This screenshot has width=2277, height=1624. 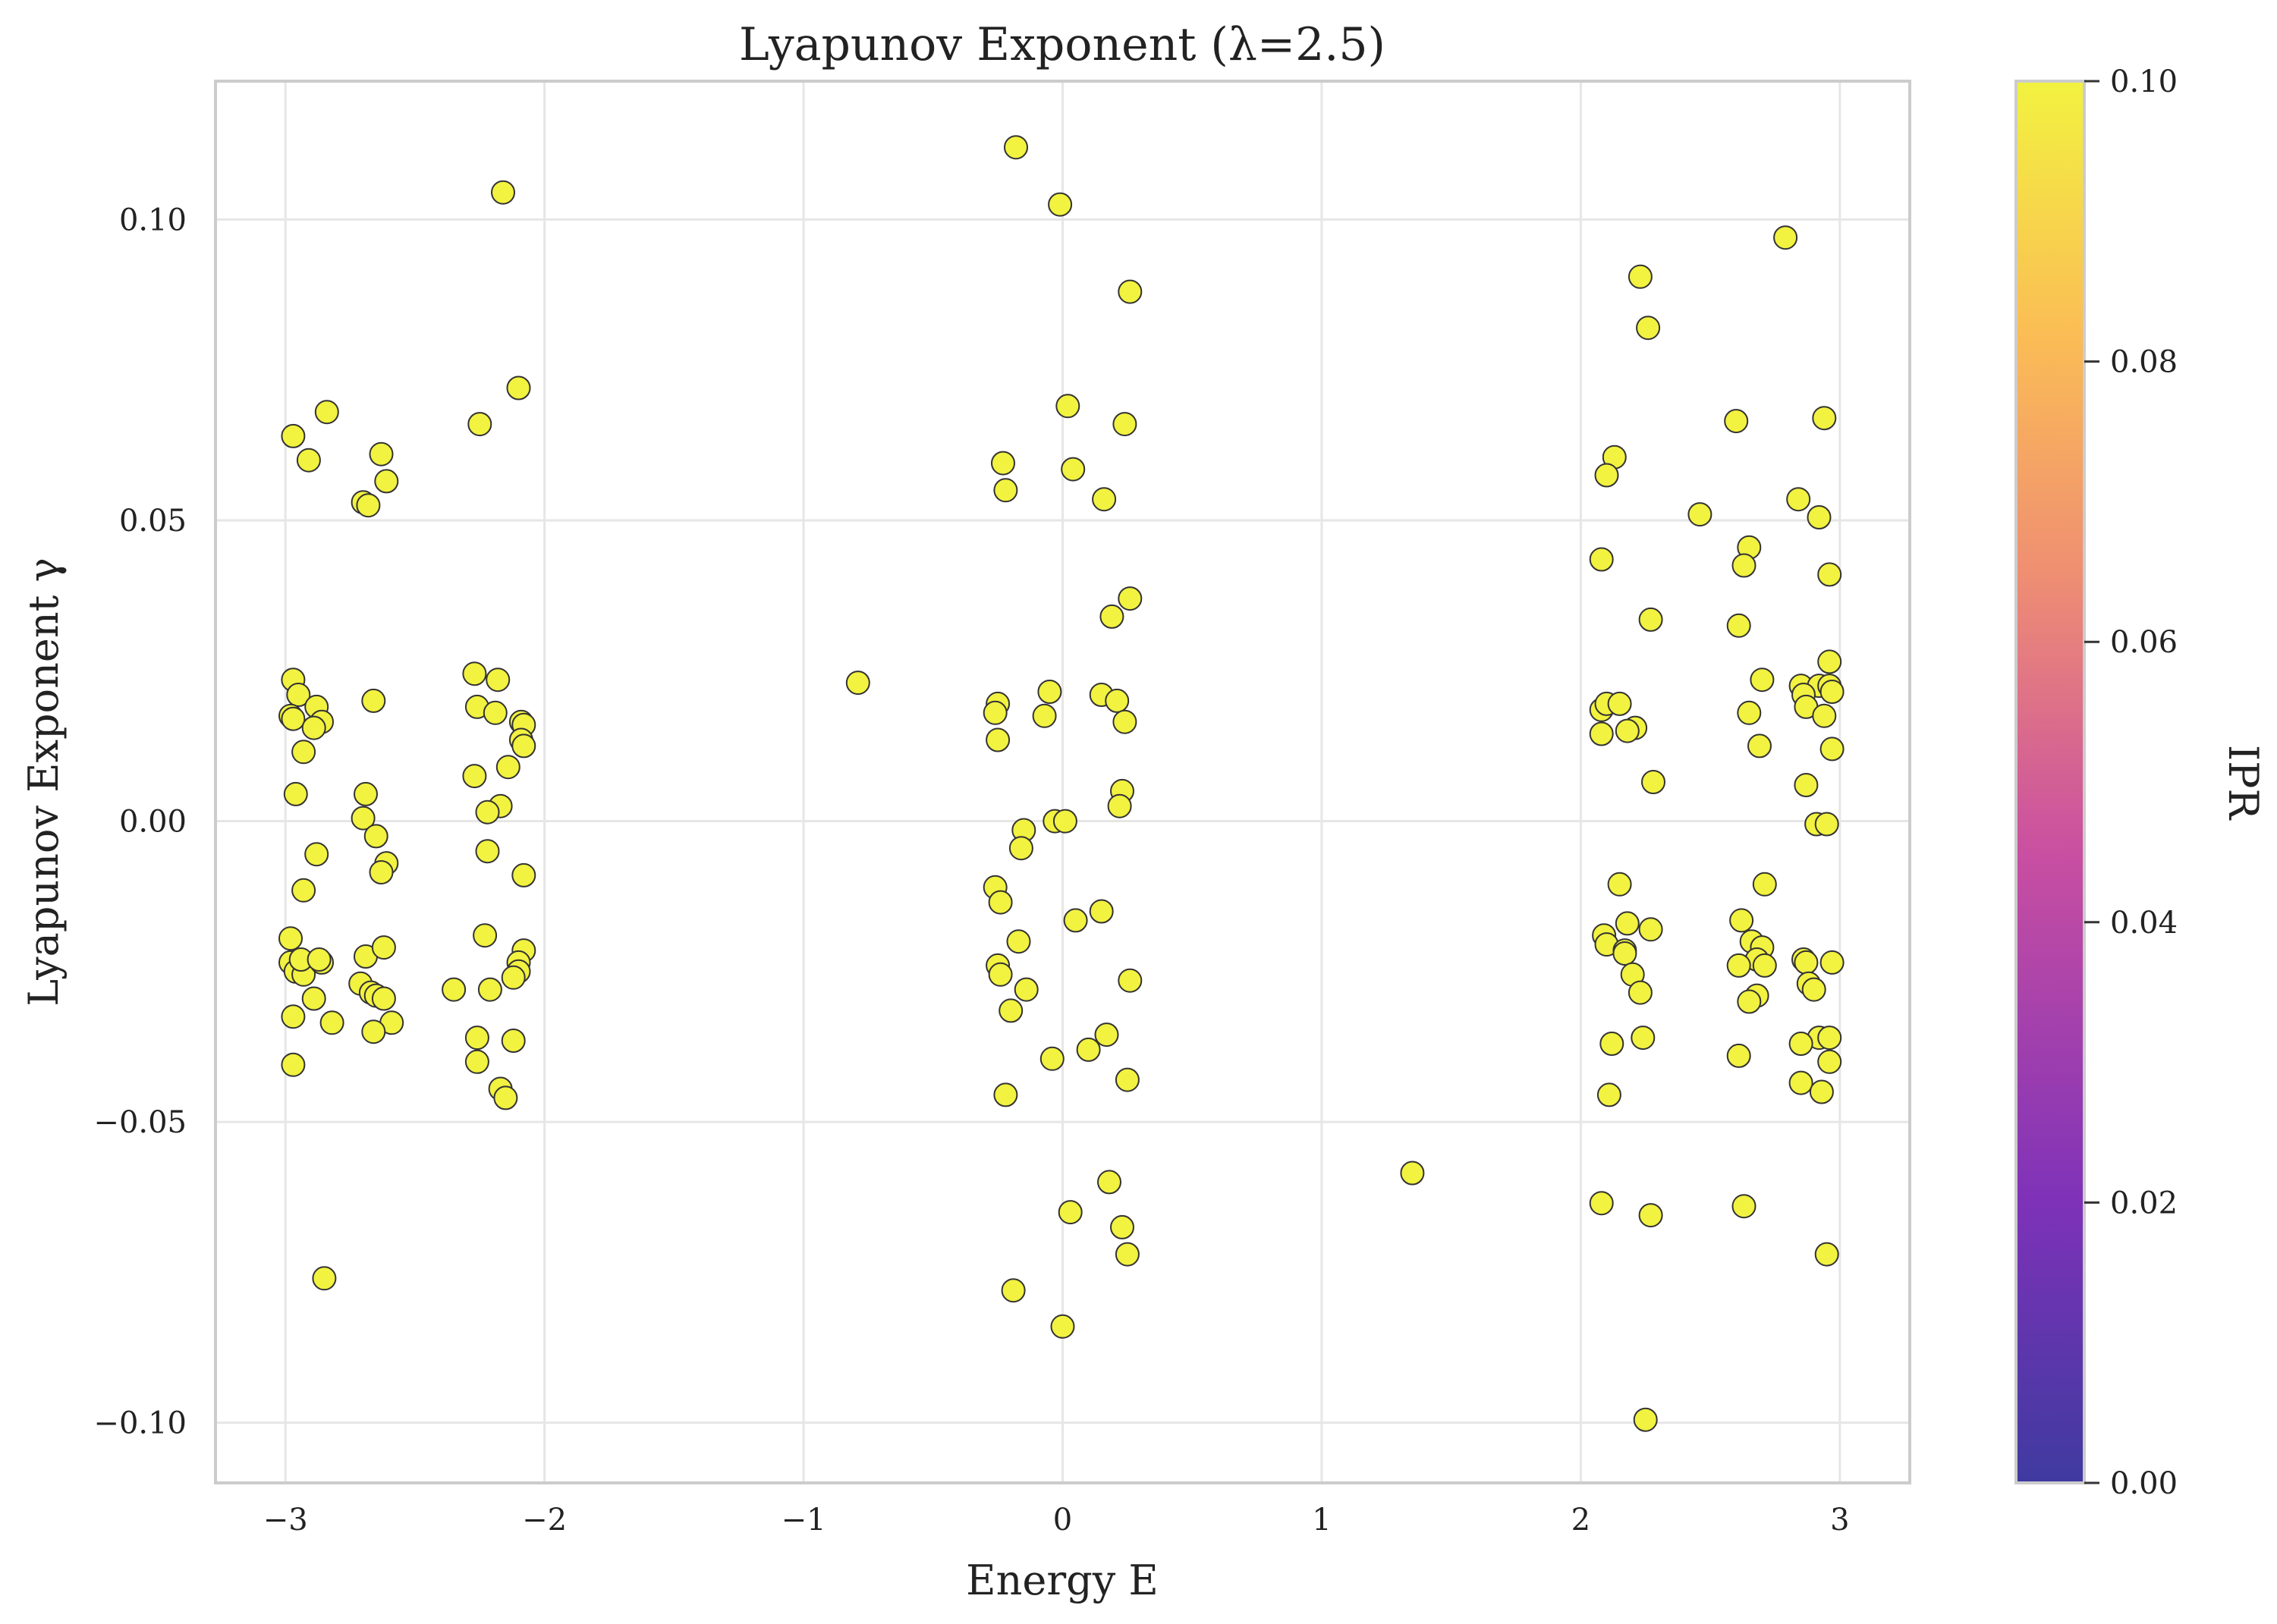 I want to click on y-tick-label: 0.10, so click(x=153, y=220).